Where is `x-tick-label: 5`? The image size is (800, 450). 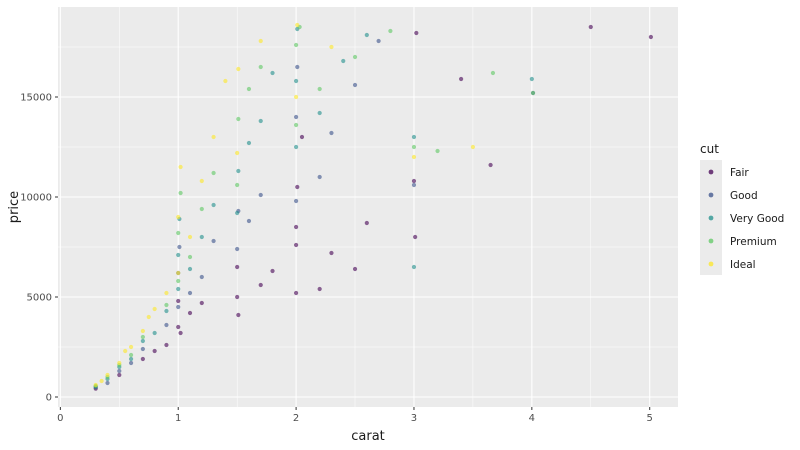 x-tick-label: 5 is located at coordinates (650, 418).